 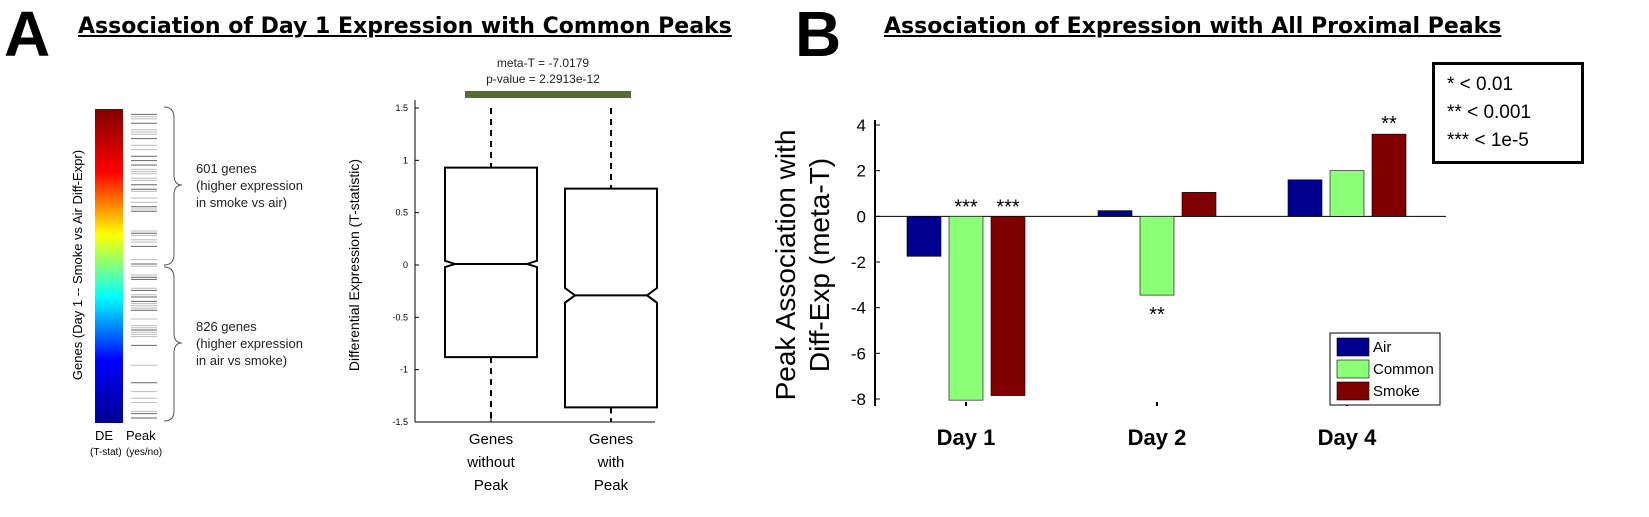 What do you see at coordinates (401, 213) in the screenshot?
I see `boxplot-y-tick-label: 0.5` at bounding box center [401, 213].